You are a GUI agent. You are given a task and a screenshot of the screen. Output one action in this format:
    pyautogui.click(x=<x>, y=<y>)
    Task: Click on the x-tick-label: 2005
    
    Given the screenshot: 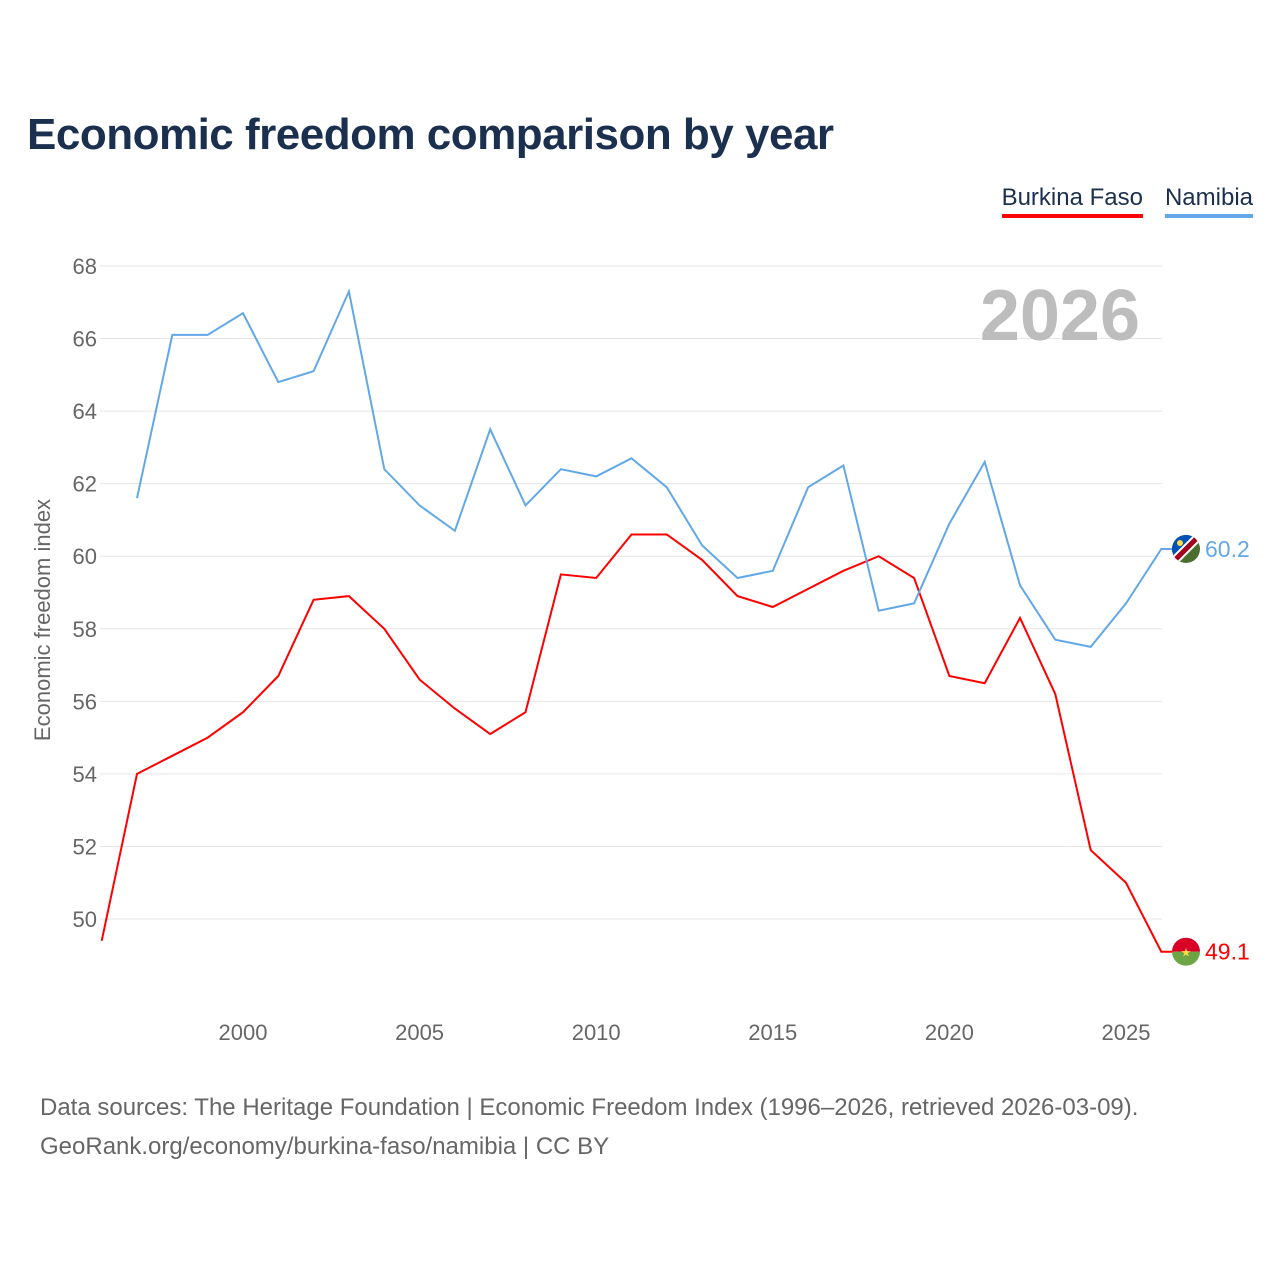 What is the action you would take?
    pyautogui.click(x=419, y=1032)
    